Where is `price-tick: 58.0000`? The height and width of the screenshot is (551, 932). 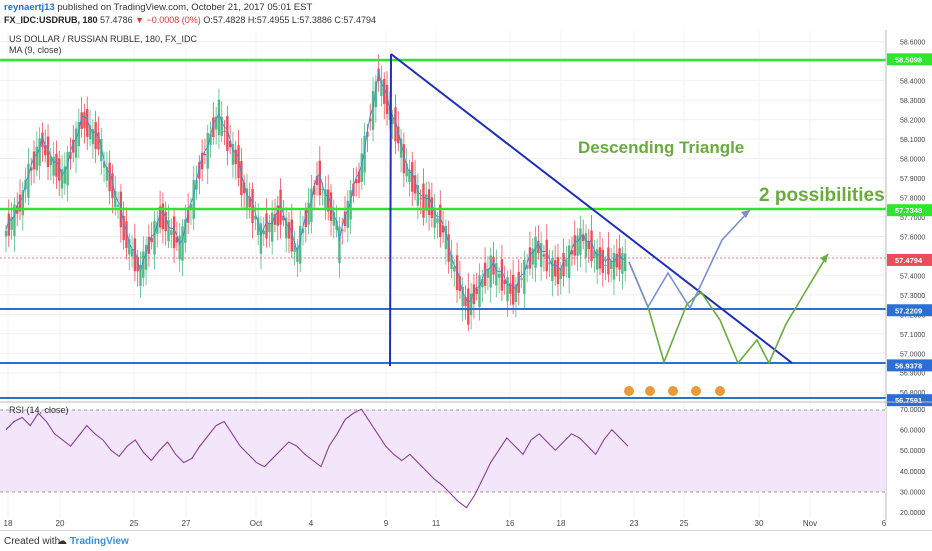
price-tick: 58.0000 is located at coordinates (912, 160).